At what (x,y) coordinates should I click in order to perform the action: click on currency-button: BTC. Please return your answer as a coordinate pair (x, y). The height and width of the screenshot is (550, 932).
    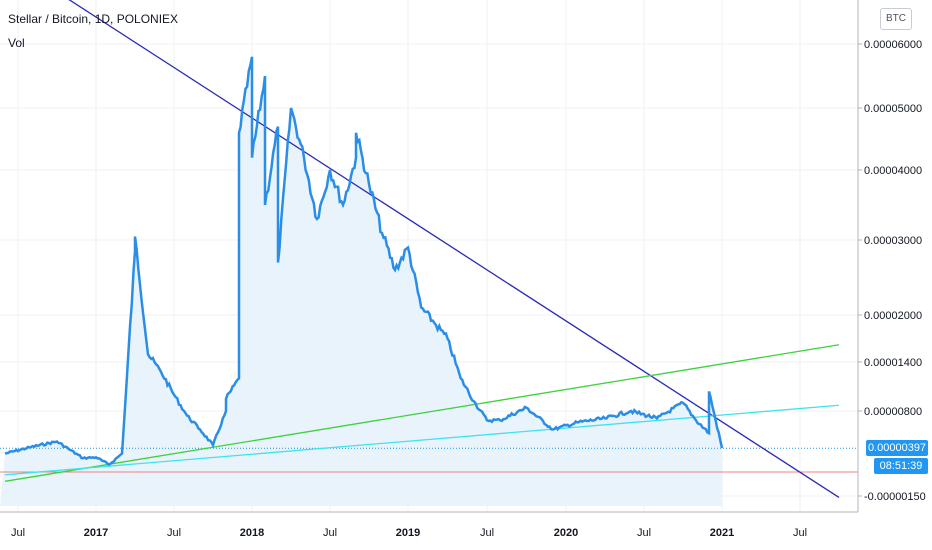
    Looking at the image, I should click on (896, 19).